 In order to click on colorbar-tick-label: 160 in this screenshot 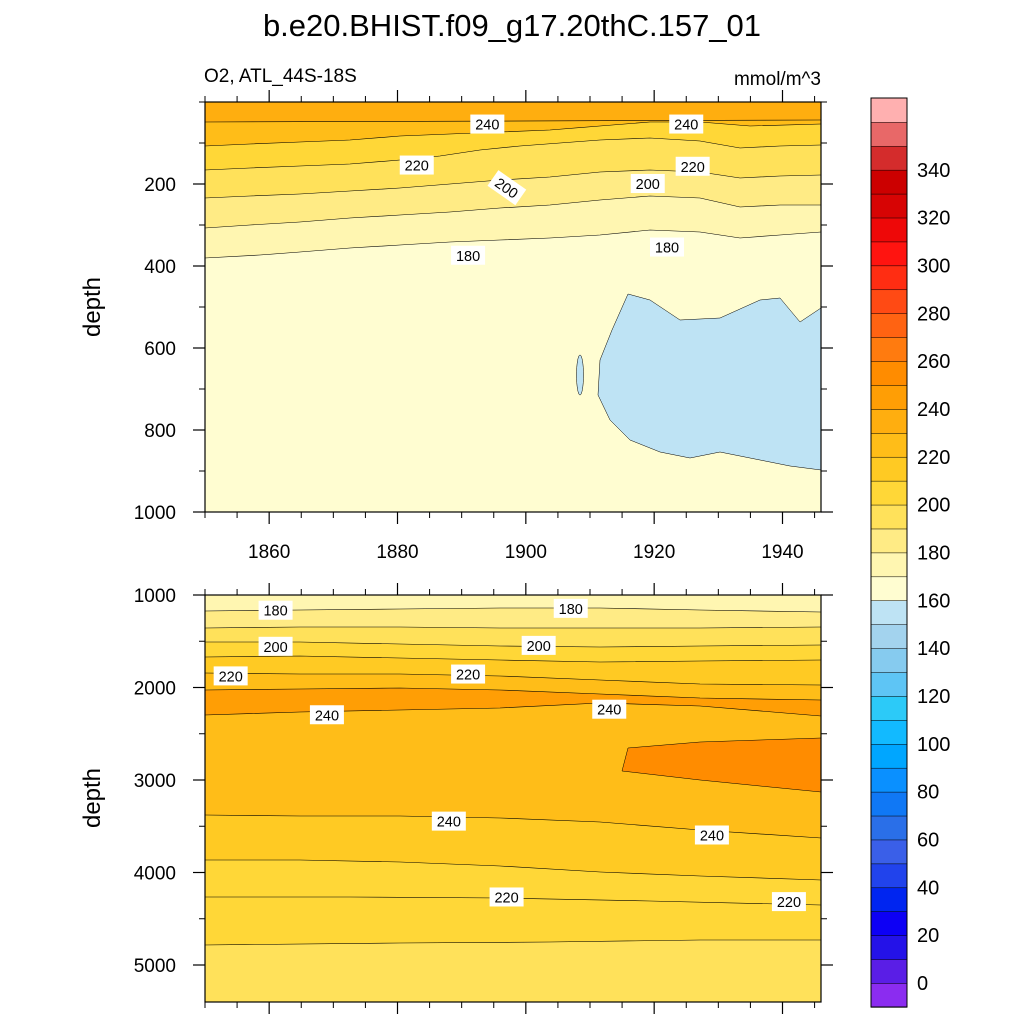, I will do `click(933, 601)`.